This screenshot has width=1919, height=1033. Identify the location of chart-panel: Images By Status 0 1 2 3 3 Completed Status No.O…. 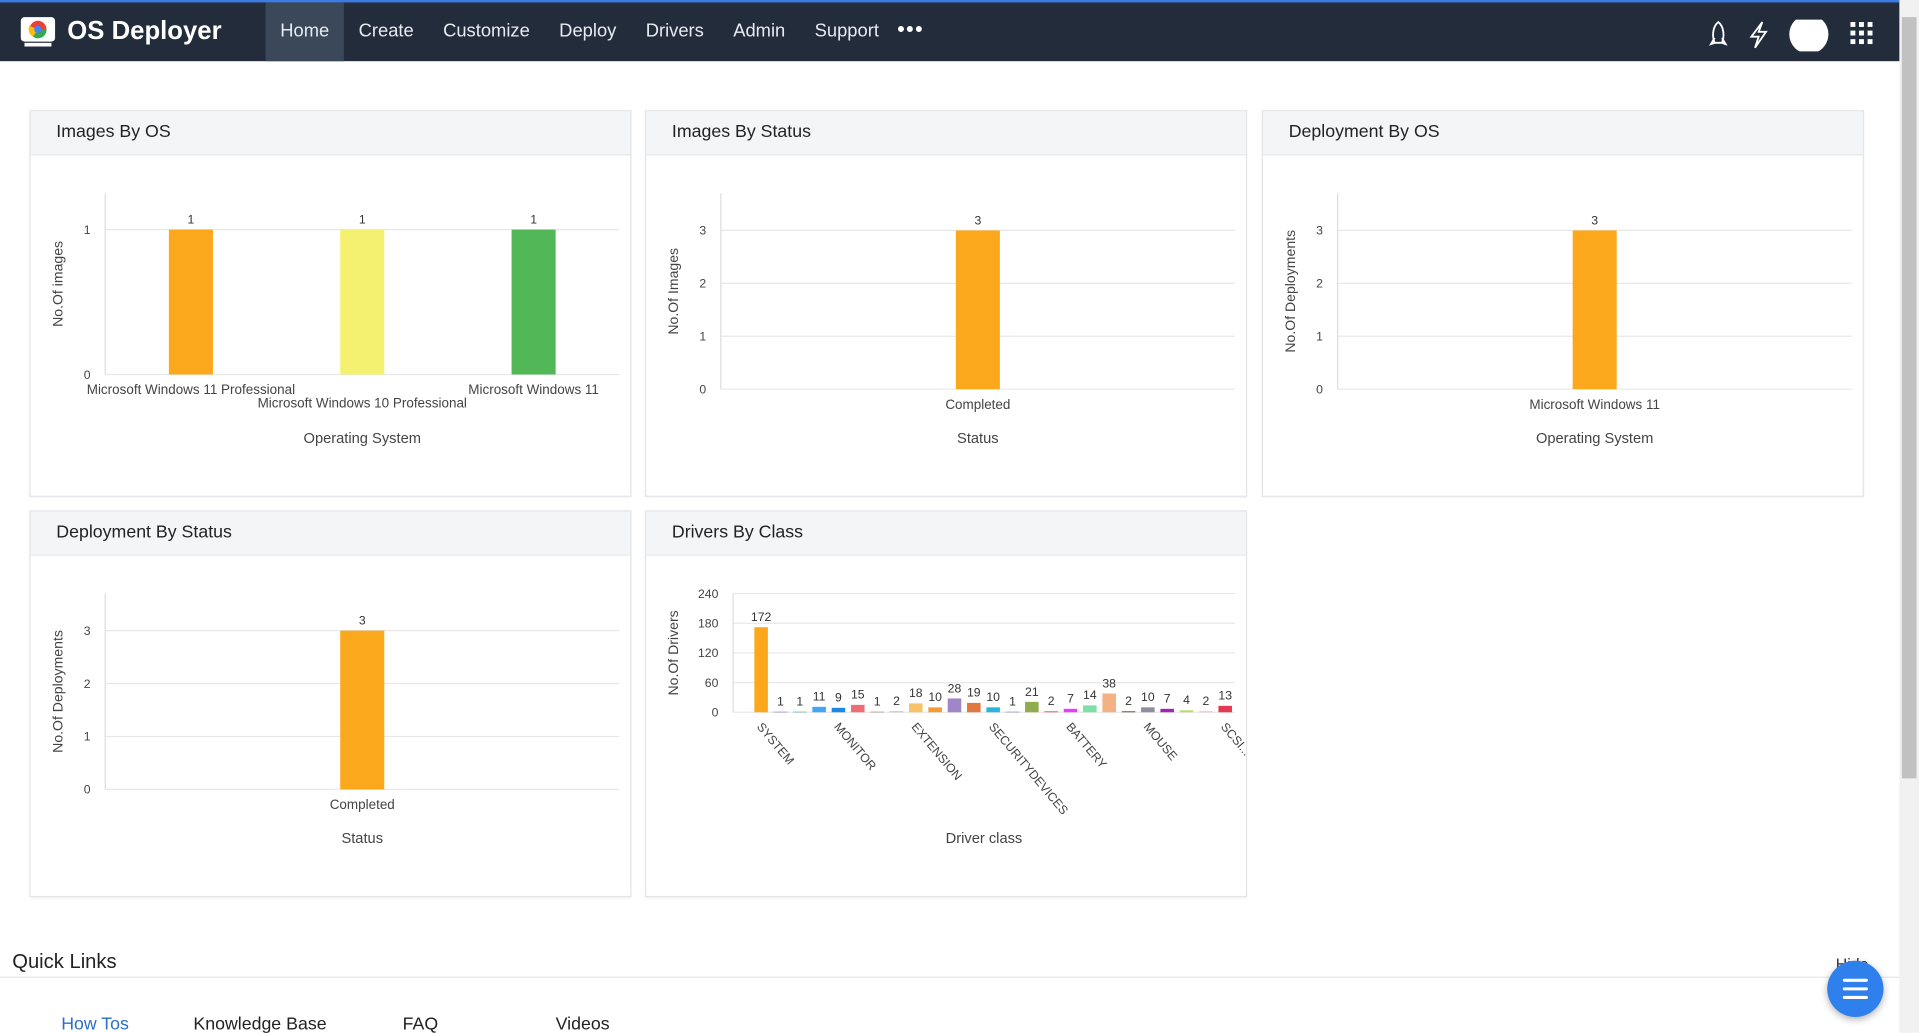
(946, 303).